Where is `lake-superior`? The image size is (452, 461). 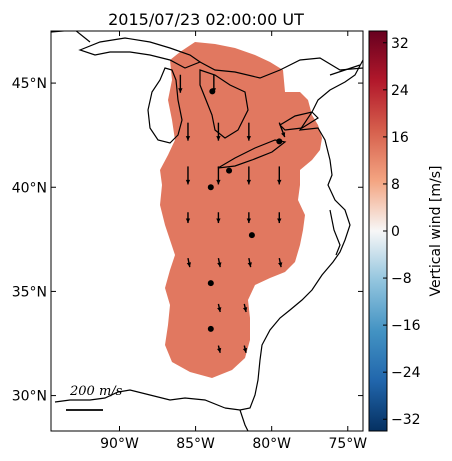
lake-superior is located at coordinates (140, 53).